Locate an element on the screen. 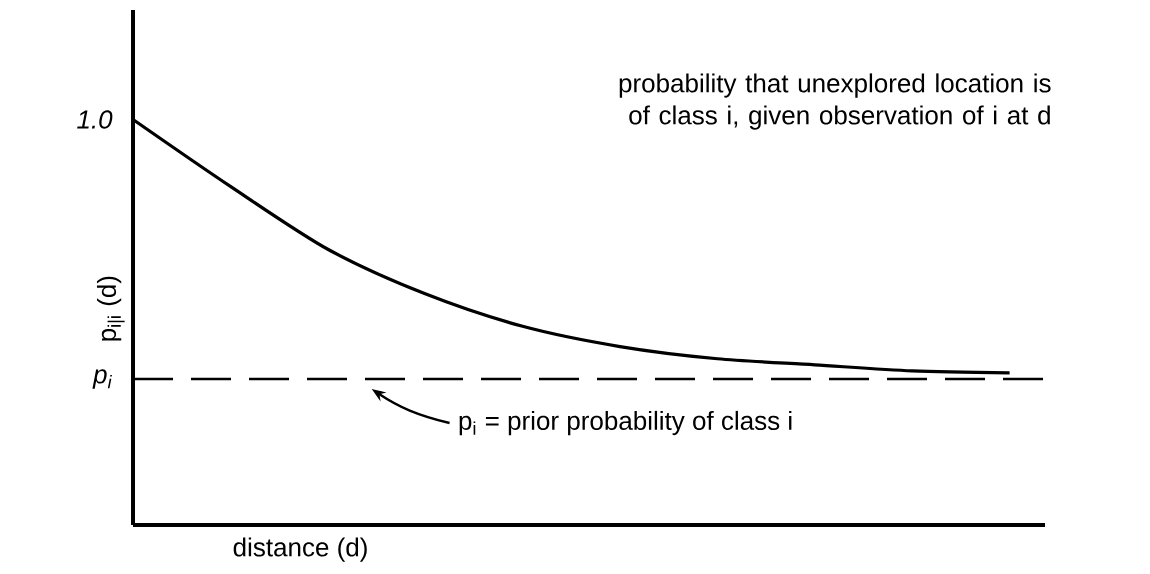 The width and height of the screenshot is (1150, 574). legend-label: p$_{i}$ = prior probability of class i is located at coordinates (625, 423).